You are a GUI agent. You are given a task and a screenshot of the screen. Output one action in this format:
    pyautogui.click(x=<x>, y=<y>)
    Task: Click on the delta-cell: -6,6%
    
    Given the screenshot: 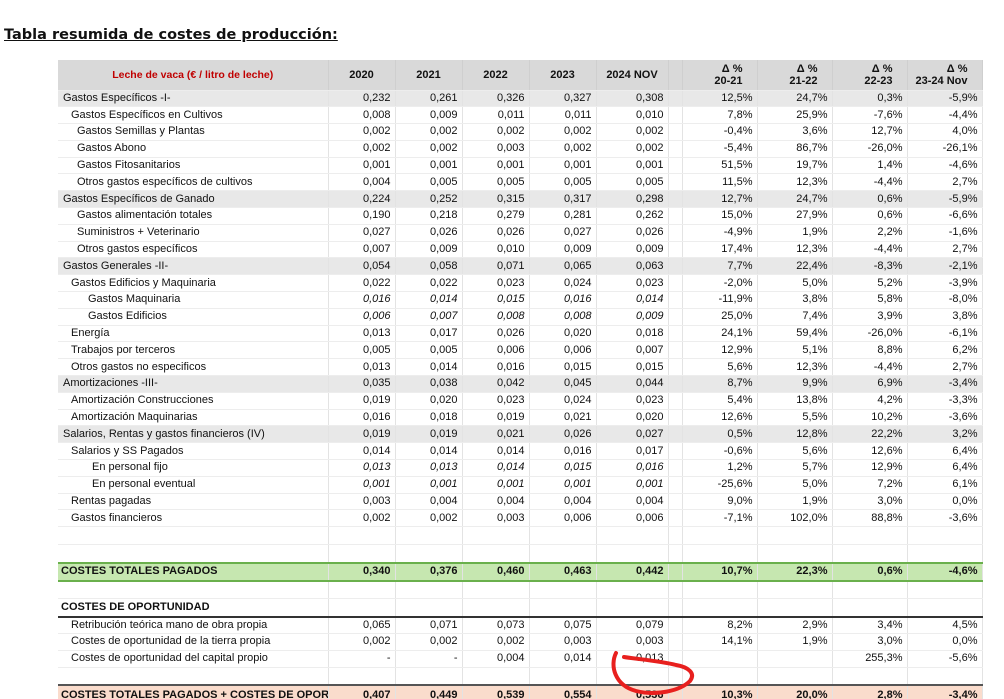 What is the action you would take?
    pyautogui.click(x=945, y=216)
    